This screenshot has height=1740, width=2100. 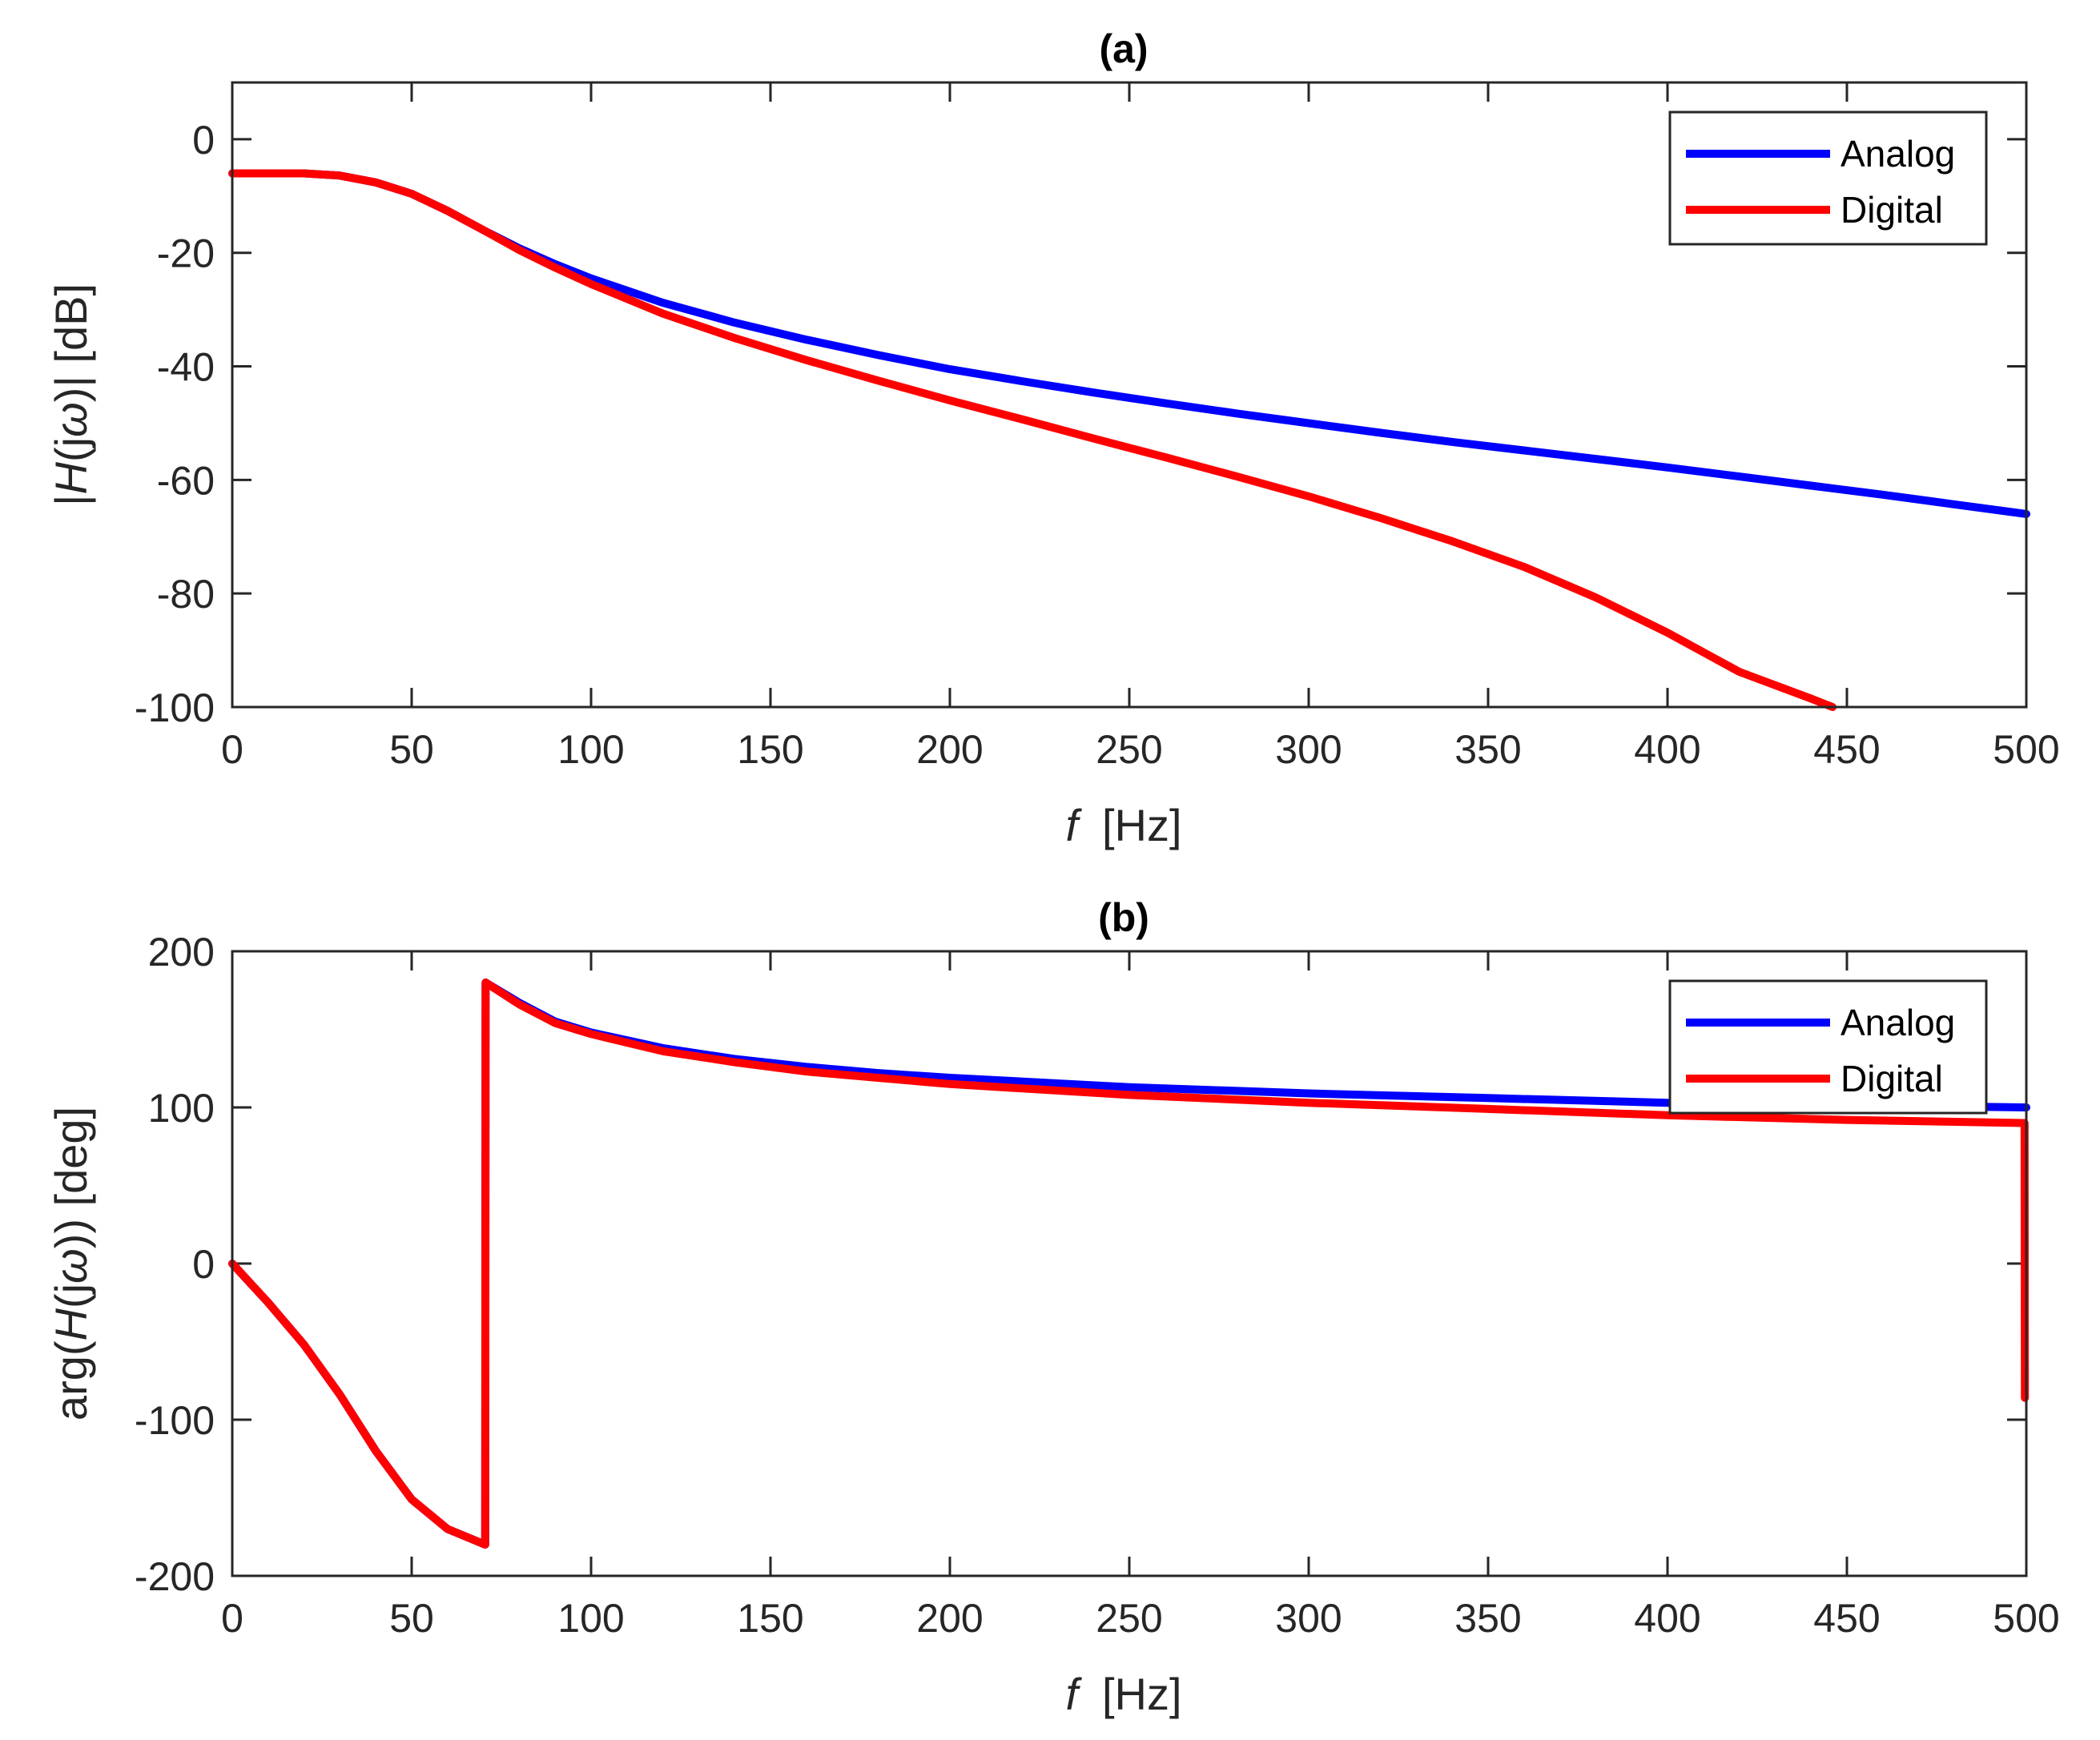 What do you see at coordinates (232, 749) in the screenshot?
I see `panel-a-xtick-label-0: 0` at bounding box center [232, 749].